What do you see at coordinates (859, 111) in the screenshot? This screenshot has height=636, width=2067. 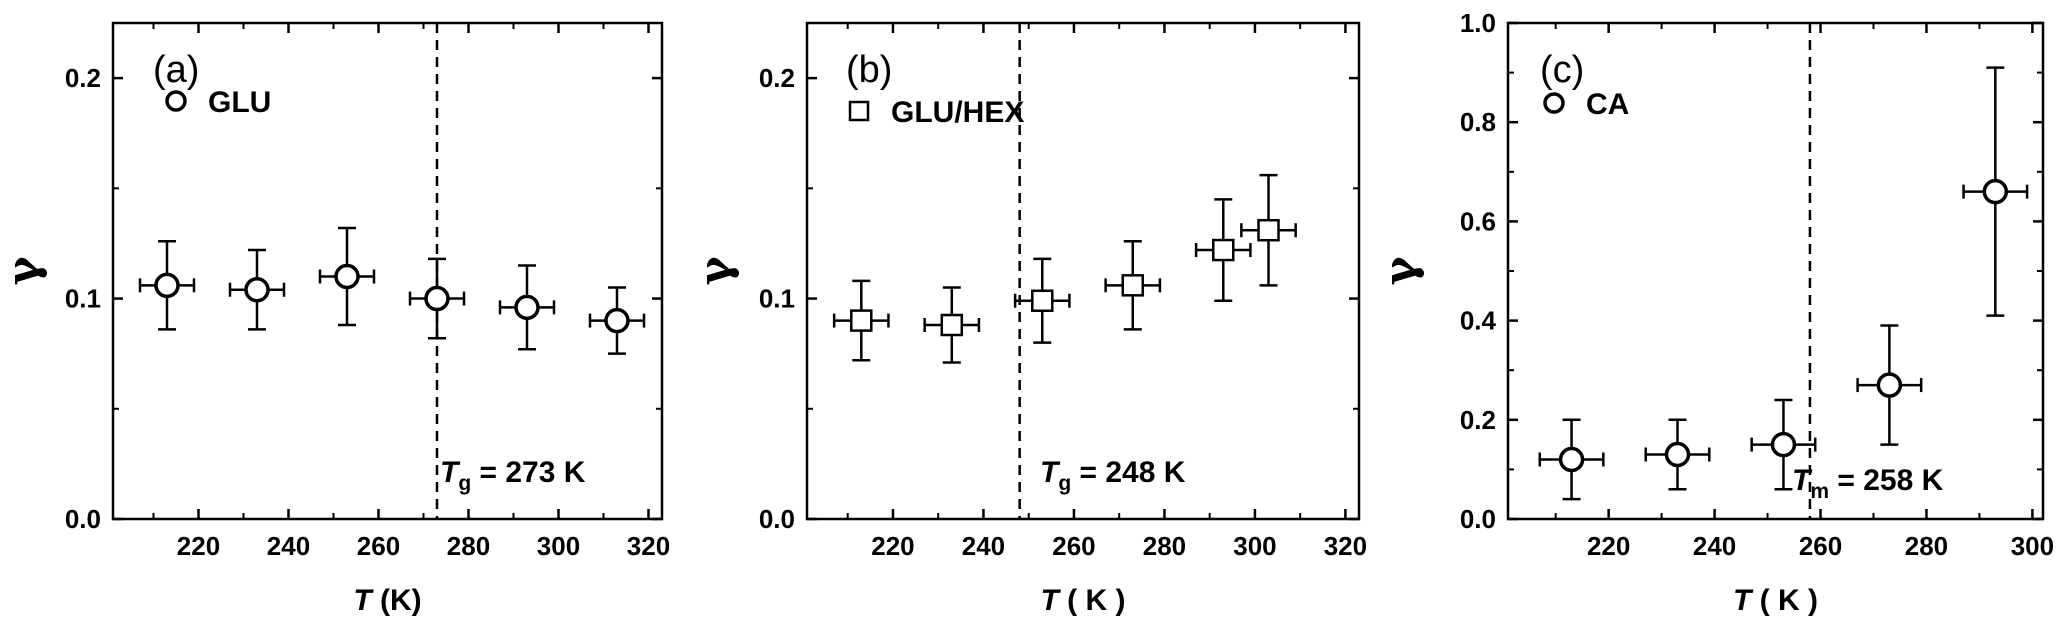 I see `legend-marker-square` at bounding box center [859, 111].